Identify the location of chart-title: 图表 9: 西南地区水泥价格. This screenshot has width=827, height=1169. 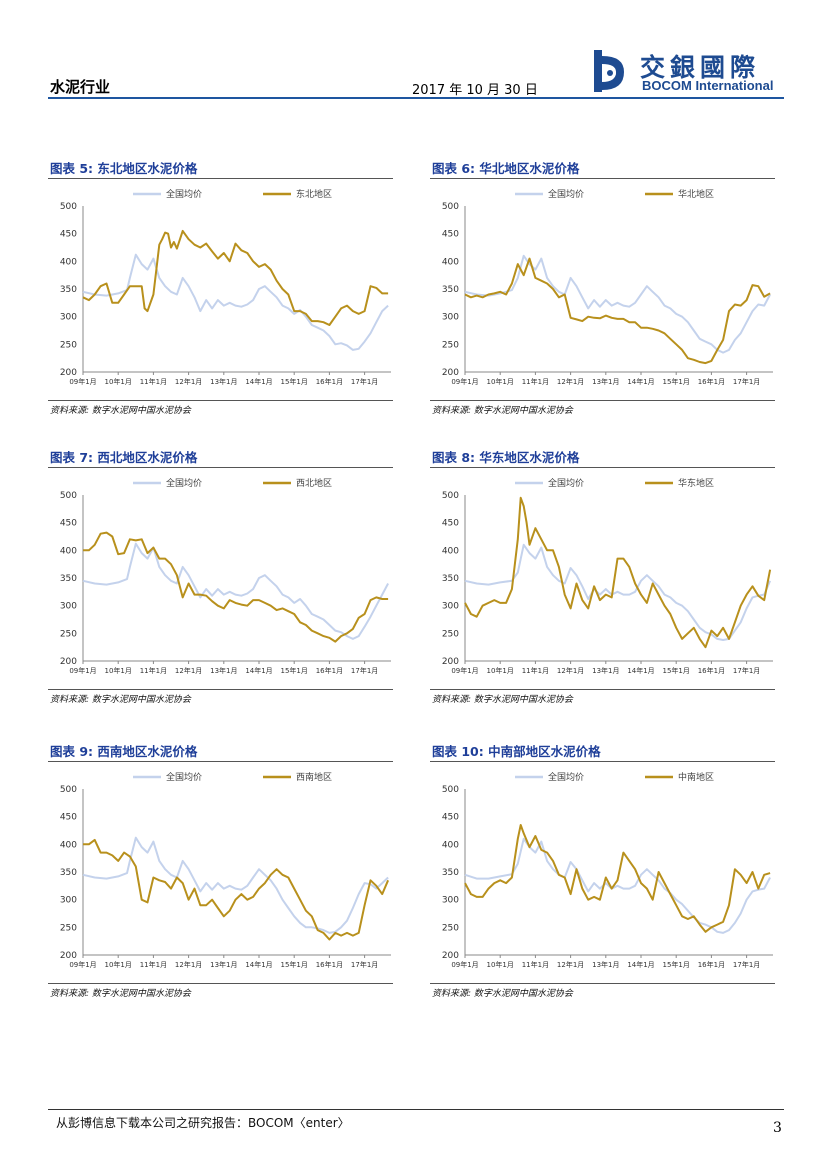
(124, 751).